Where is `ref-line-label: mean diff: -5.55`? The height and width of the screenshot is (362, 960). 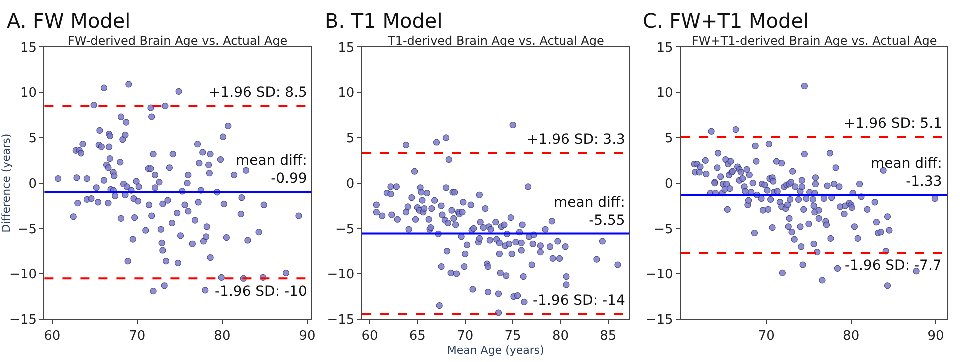 ref-line-label: mean diff: -5.55 is located at coordinates (590, 212).